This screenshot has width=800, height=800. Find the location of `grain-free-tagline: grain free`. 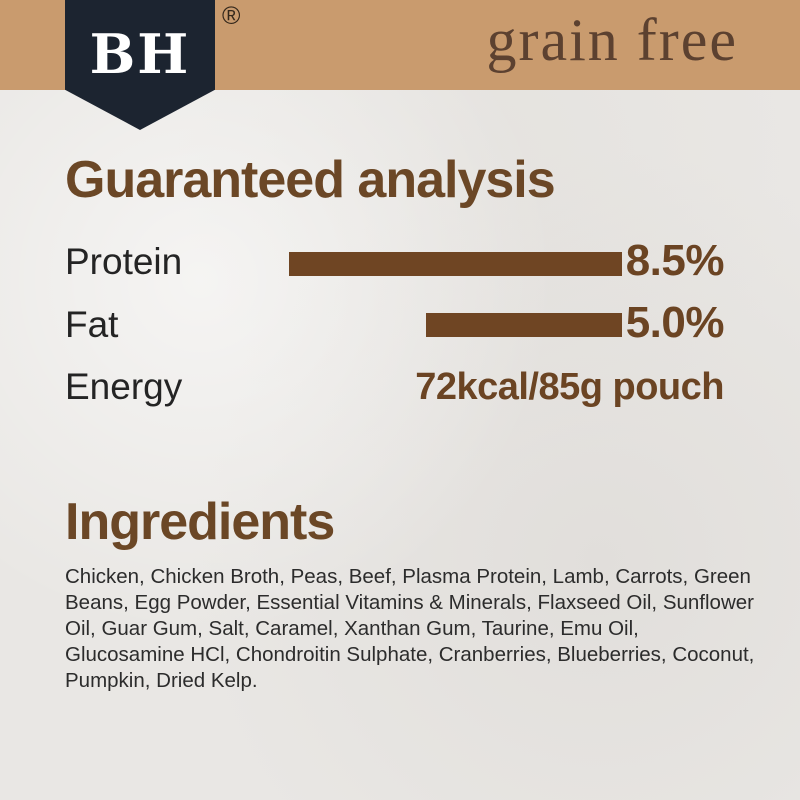

grain-free-tagline: grain free is located at coordinates (612, 40).